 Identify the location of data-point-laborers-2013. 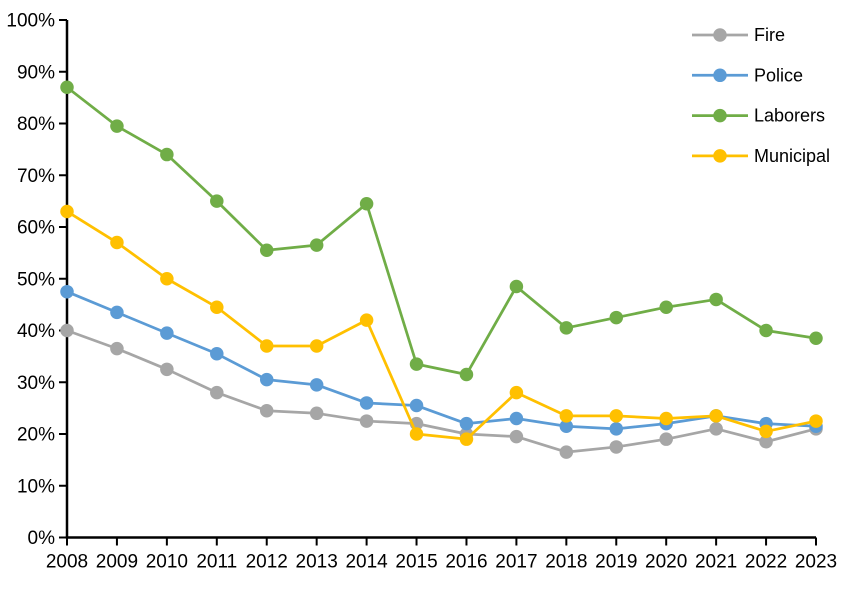
(316, 245).